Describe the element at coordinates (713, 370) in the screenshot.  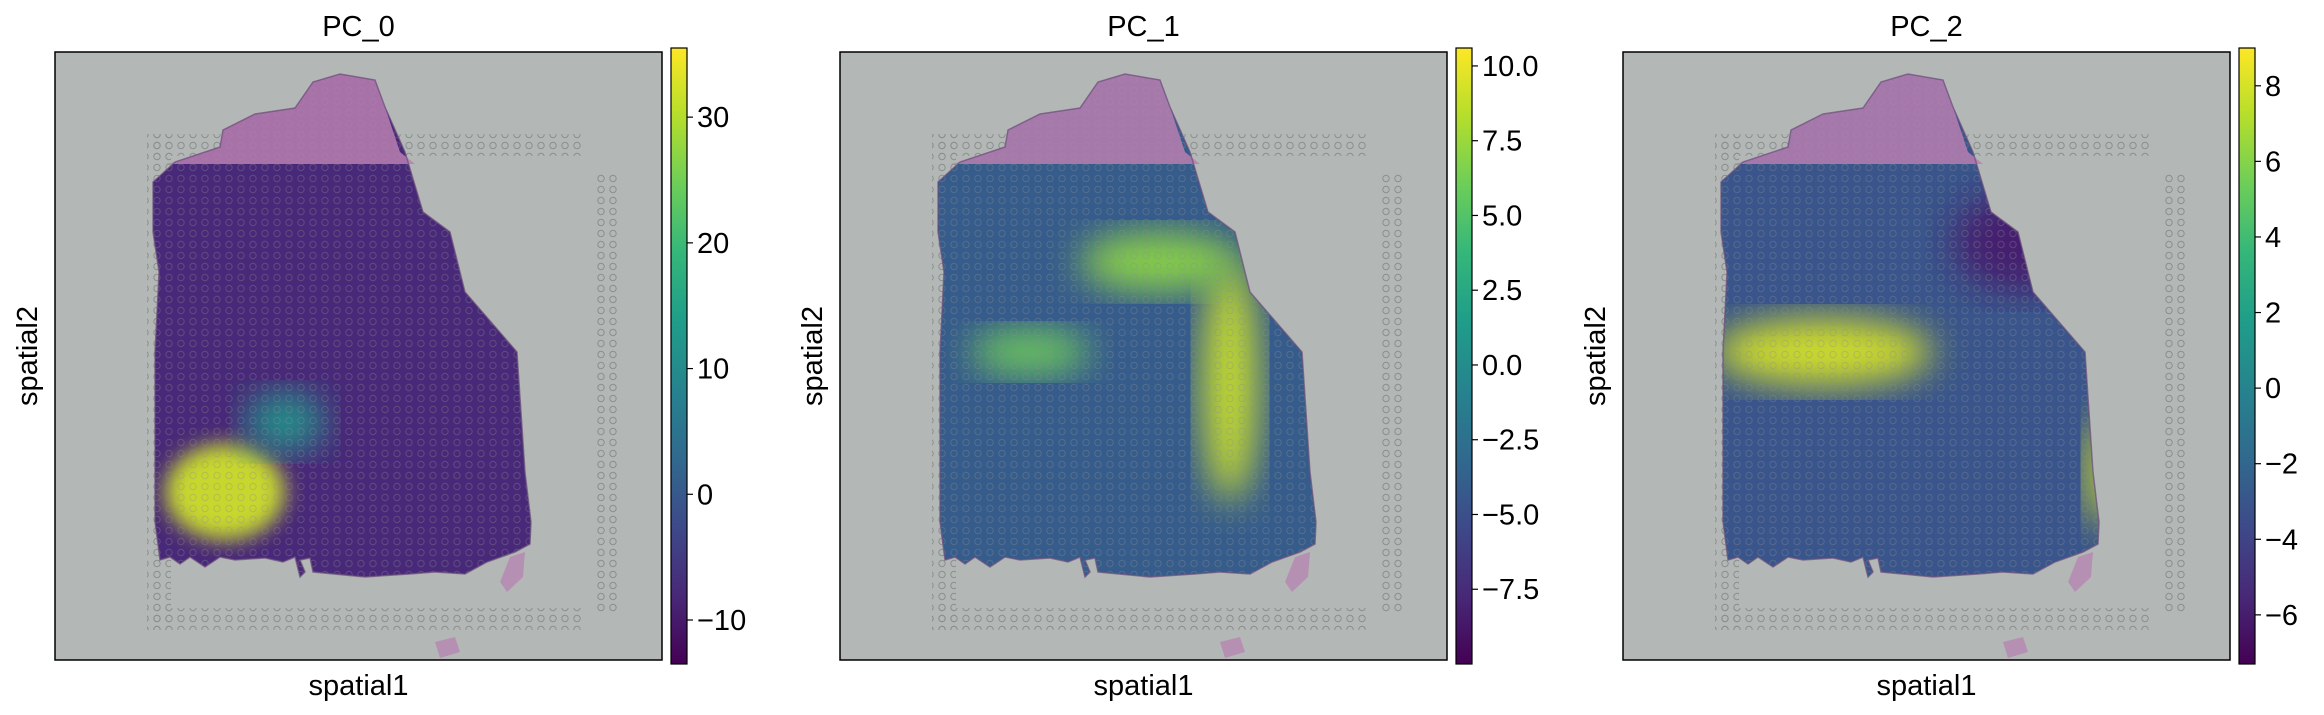
I see `colorbar-tick-label: 10` at that location.